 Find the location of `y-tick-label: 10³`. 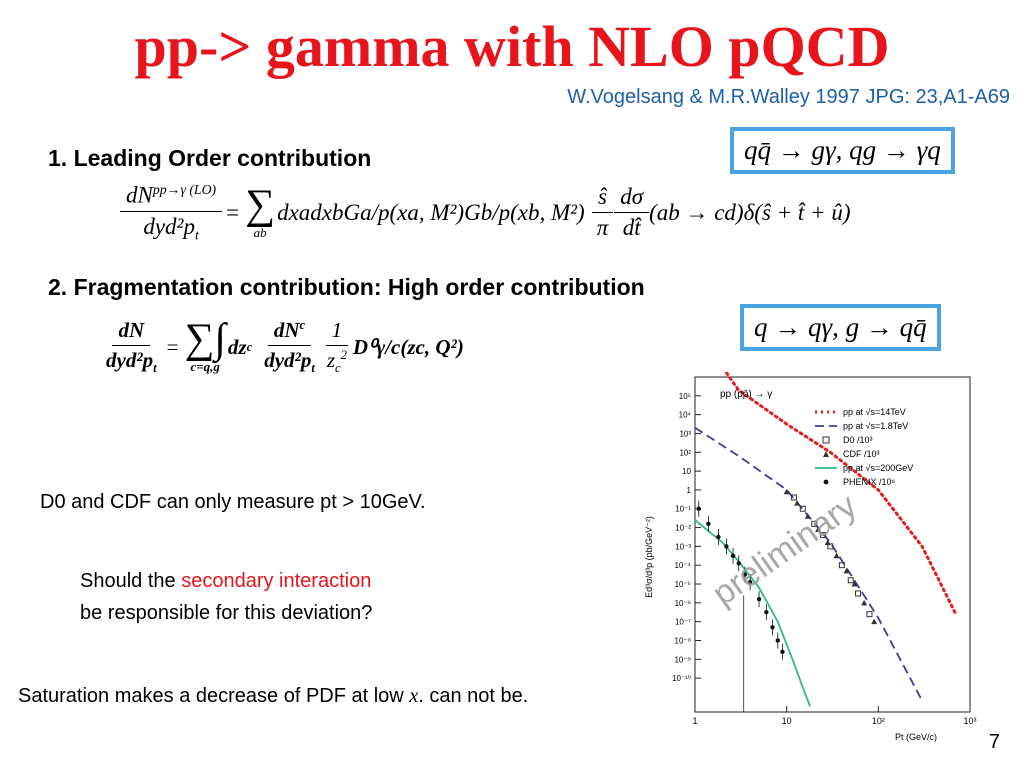

y-tick-label: 10³ is located at coordinates (685, 433).